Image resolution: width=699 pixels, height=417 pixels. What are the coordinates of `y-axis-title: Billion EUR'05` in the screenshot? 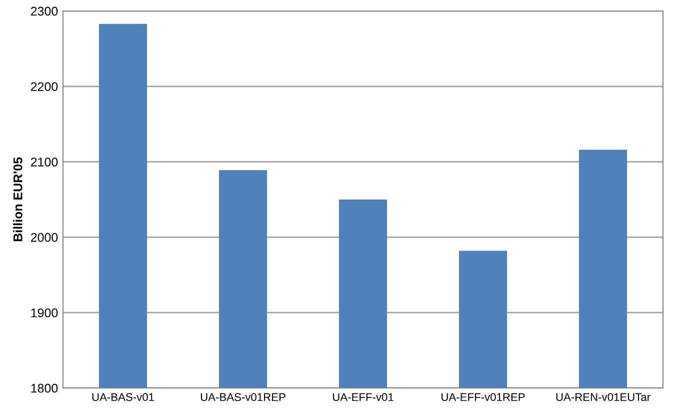 It's located at (17, 199).